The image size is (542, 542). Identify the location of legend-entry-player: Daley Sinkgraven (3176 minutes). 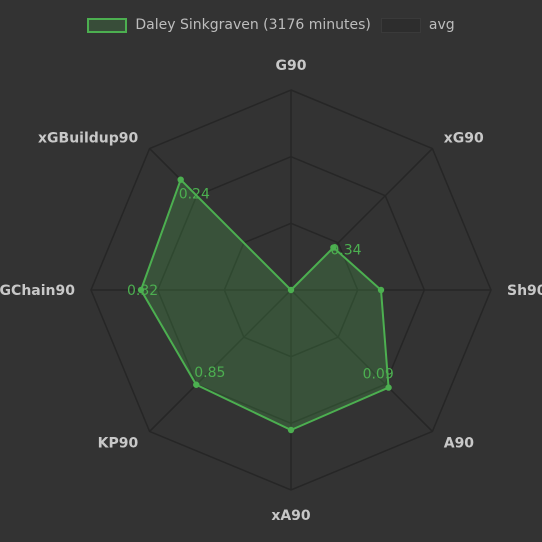
(229, 25).